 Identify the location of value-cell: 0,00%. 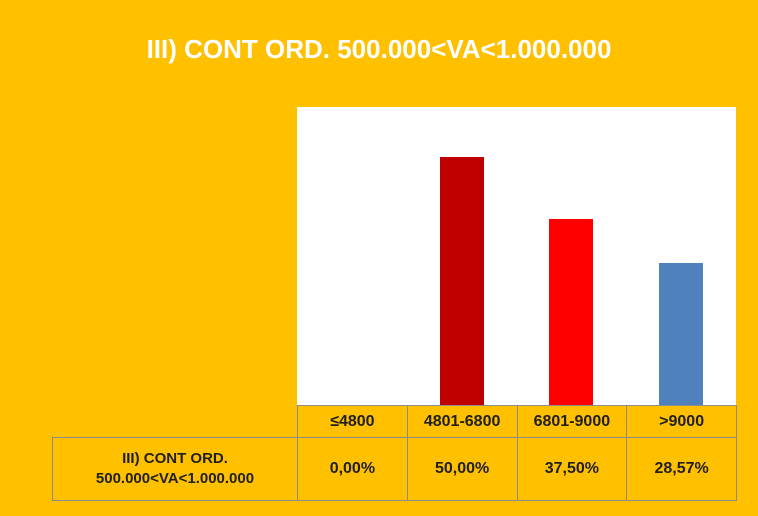
(352, 469).